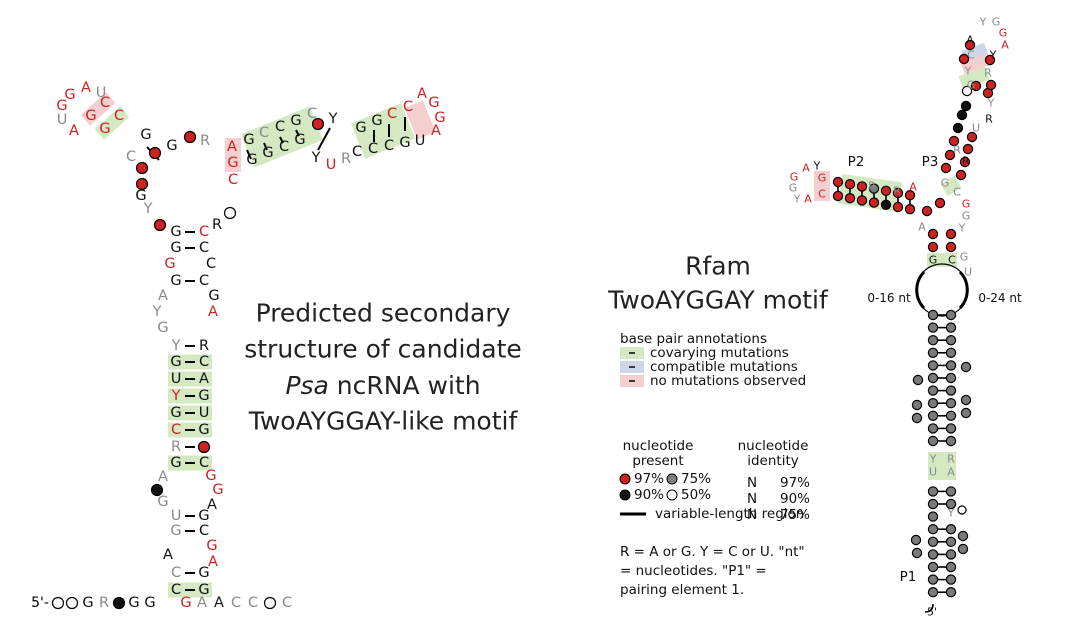  I want to click on variable-region, so click(920, 290).